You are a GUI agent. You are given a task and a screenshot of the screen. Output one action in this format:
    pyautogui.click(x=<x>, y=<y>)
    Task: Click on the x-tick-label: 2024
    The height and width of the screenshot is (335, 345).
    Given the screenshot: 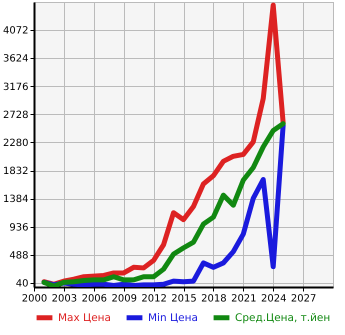 What is the action you would take?
    pyautogui.click(x=273, y=299)
    